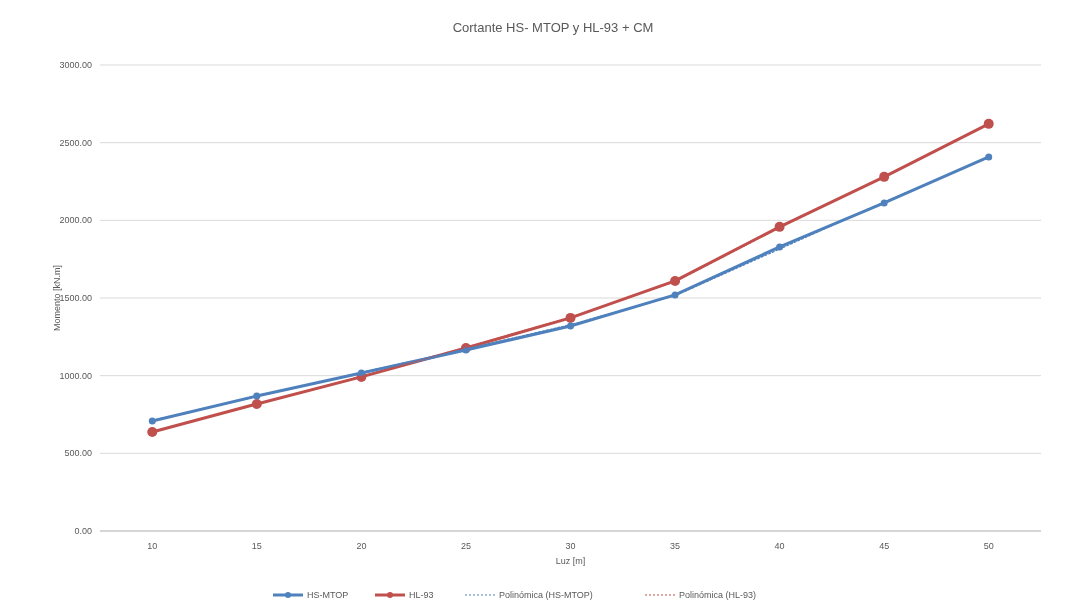 The width and height of the screenshot is (1086, 608). Describe the element at coordinates (718, 595) in the screenshot. I see `legend-label: Polinómica (HL-93)` at that location.